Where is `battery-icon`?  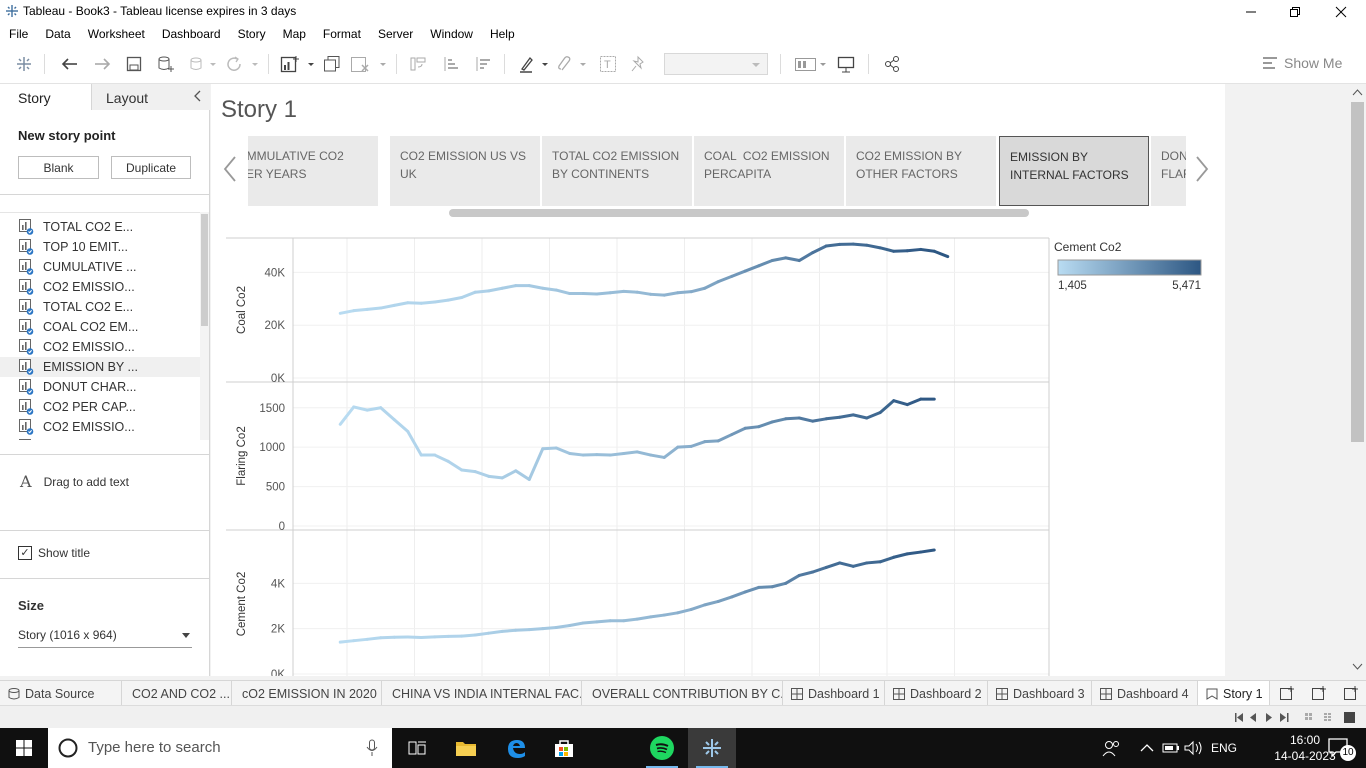 battery-icon is located at coordinates (1171, 748).